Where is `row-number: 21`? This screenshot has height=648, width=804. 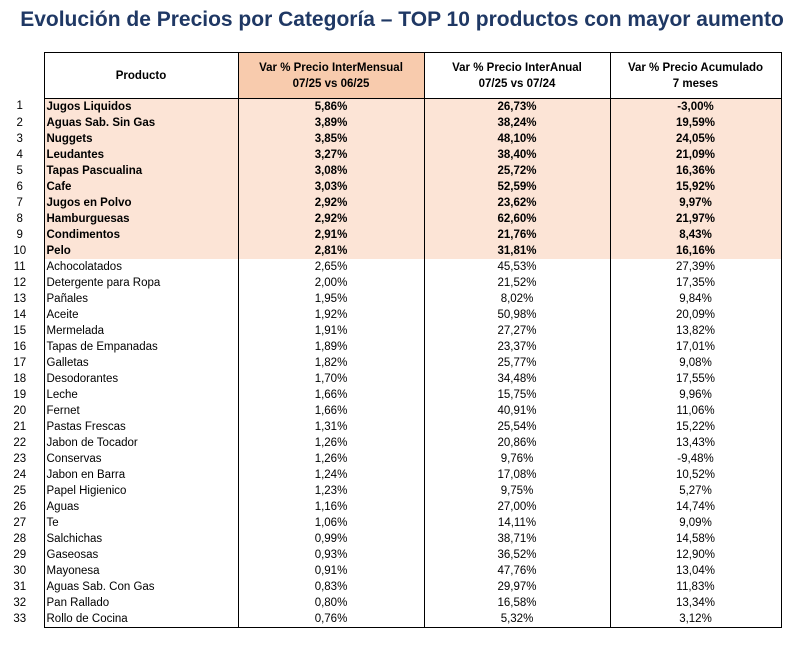 row-number: 21 is located at coordinates (20, 426).